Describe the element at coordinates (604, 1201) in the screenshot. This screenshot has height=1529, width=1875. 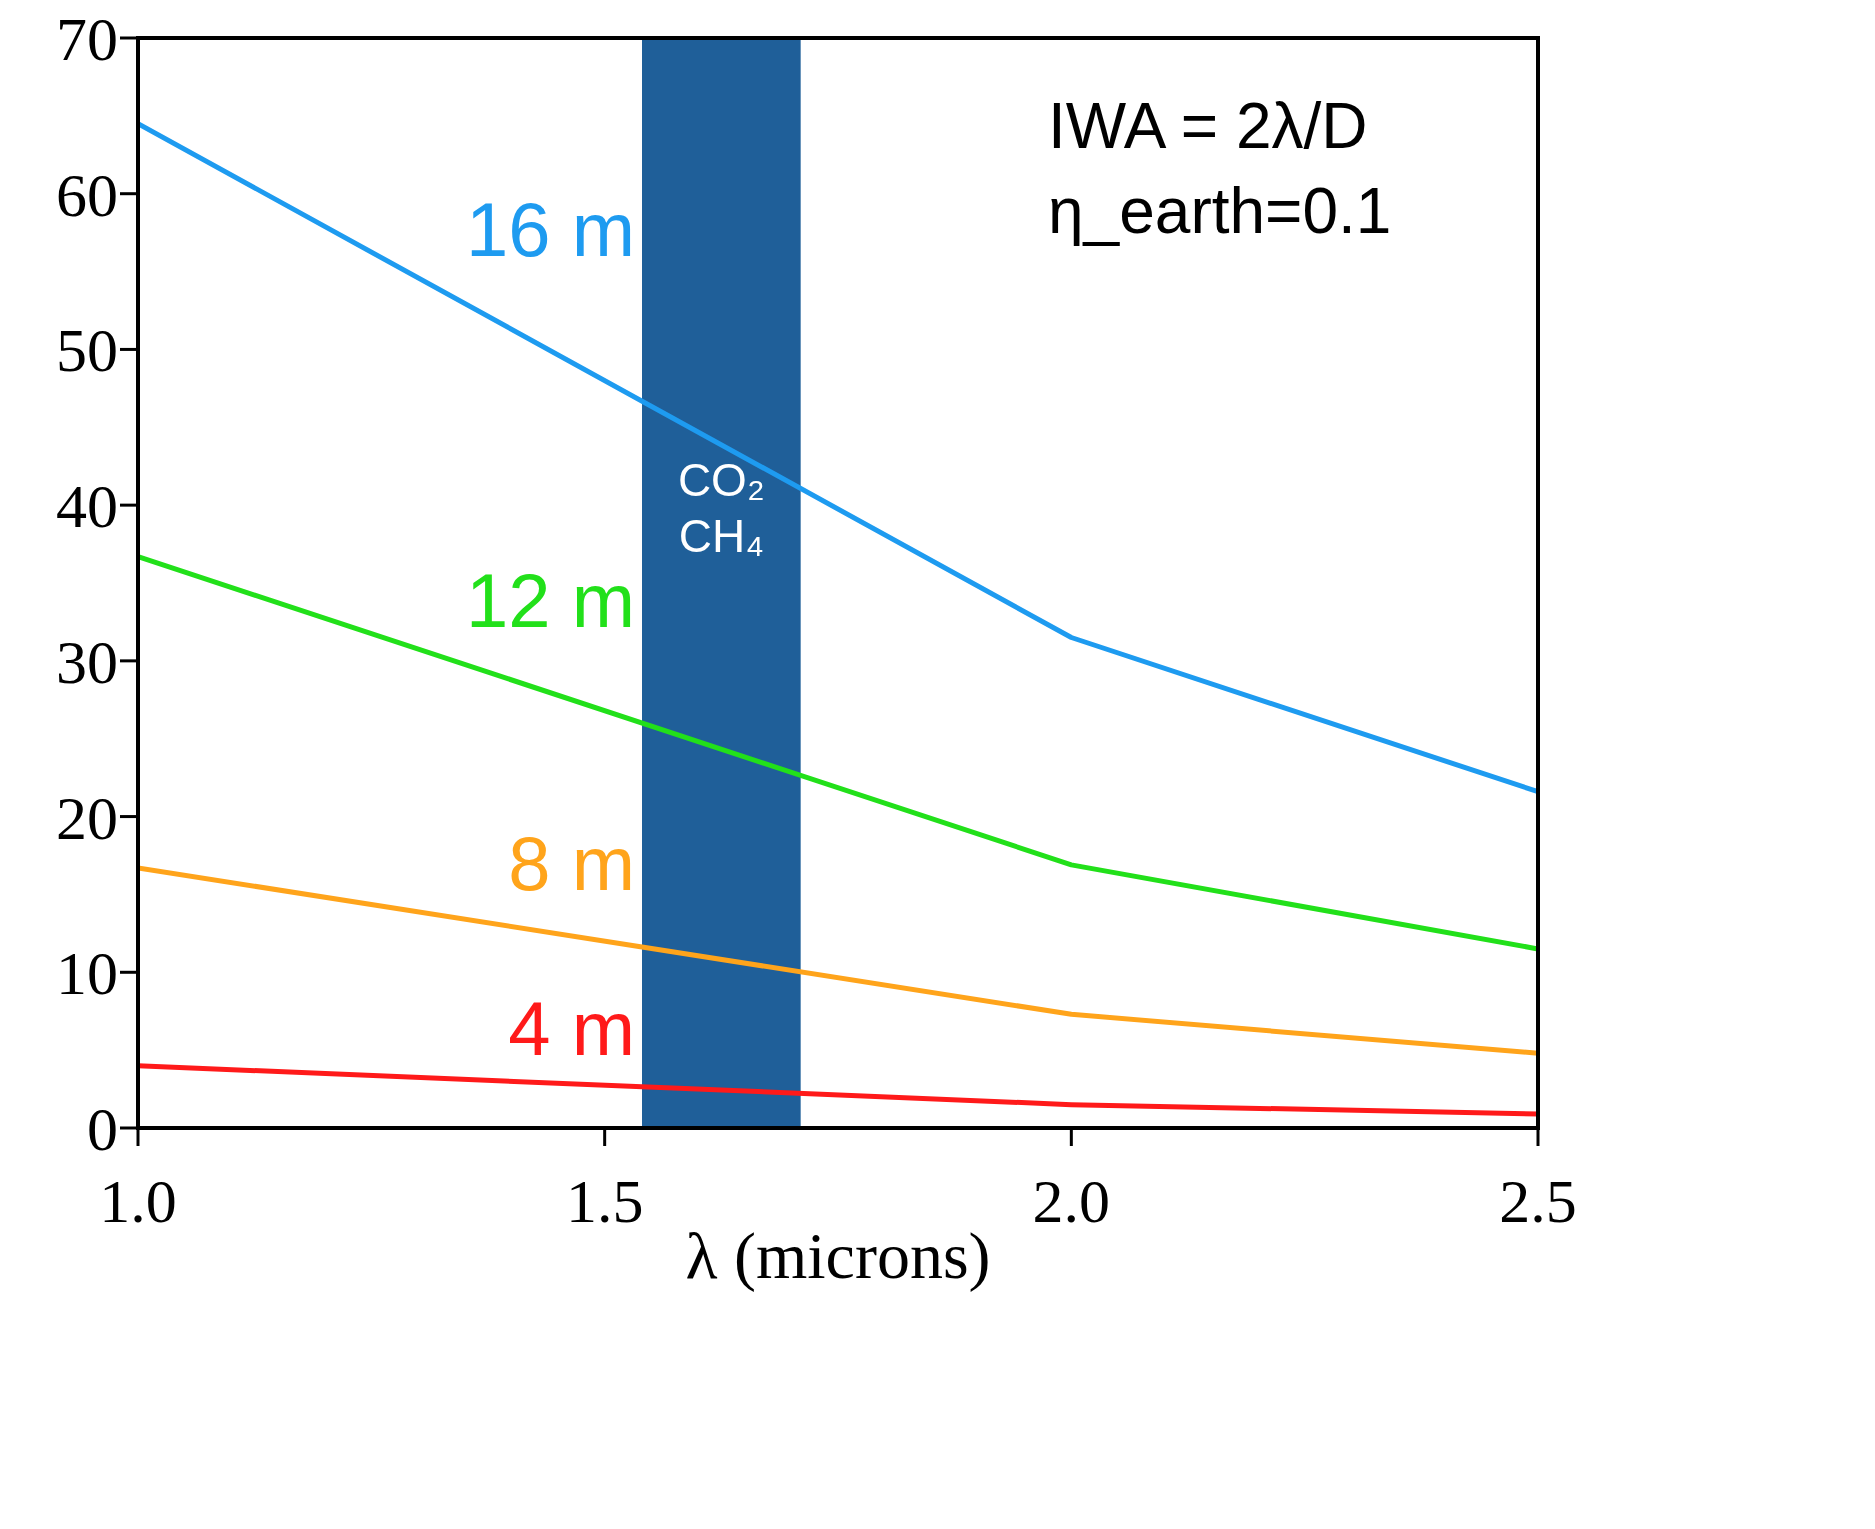
I see `x-tick-label: 1.5` at that location.